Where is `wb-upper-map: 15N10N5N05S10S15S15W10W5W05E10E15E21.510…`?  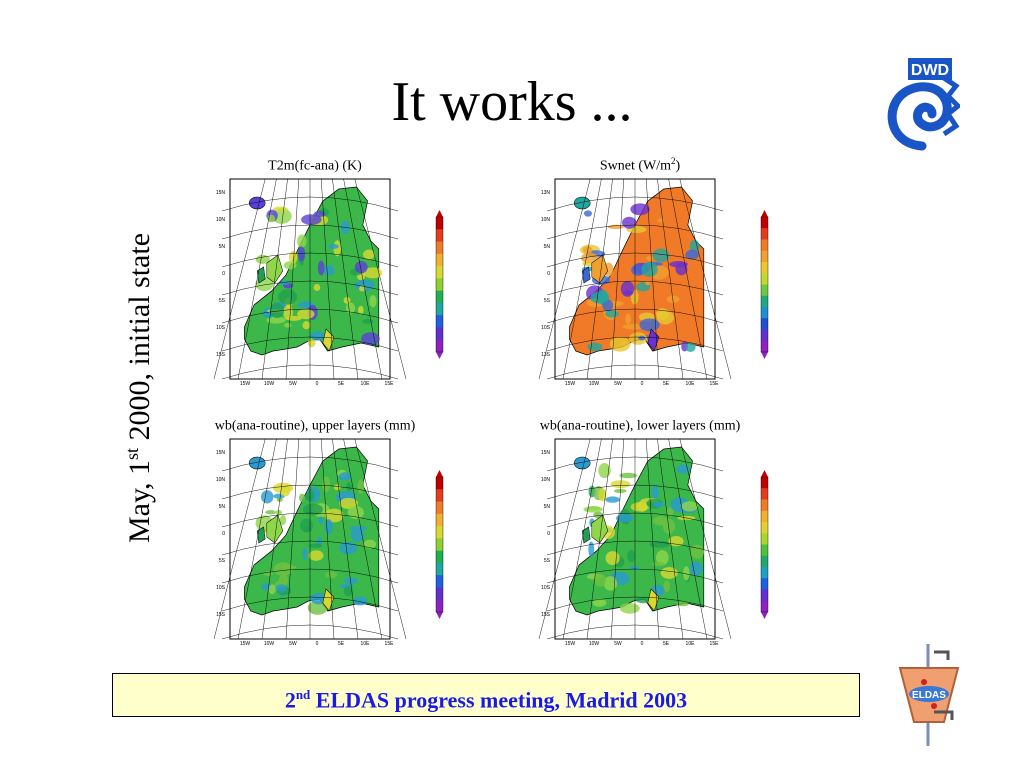 wb-upper-map: 15N10N5N05S10S15S15W10W5W05E10E15E21.510… is located at coordinates (328, 542).